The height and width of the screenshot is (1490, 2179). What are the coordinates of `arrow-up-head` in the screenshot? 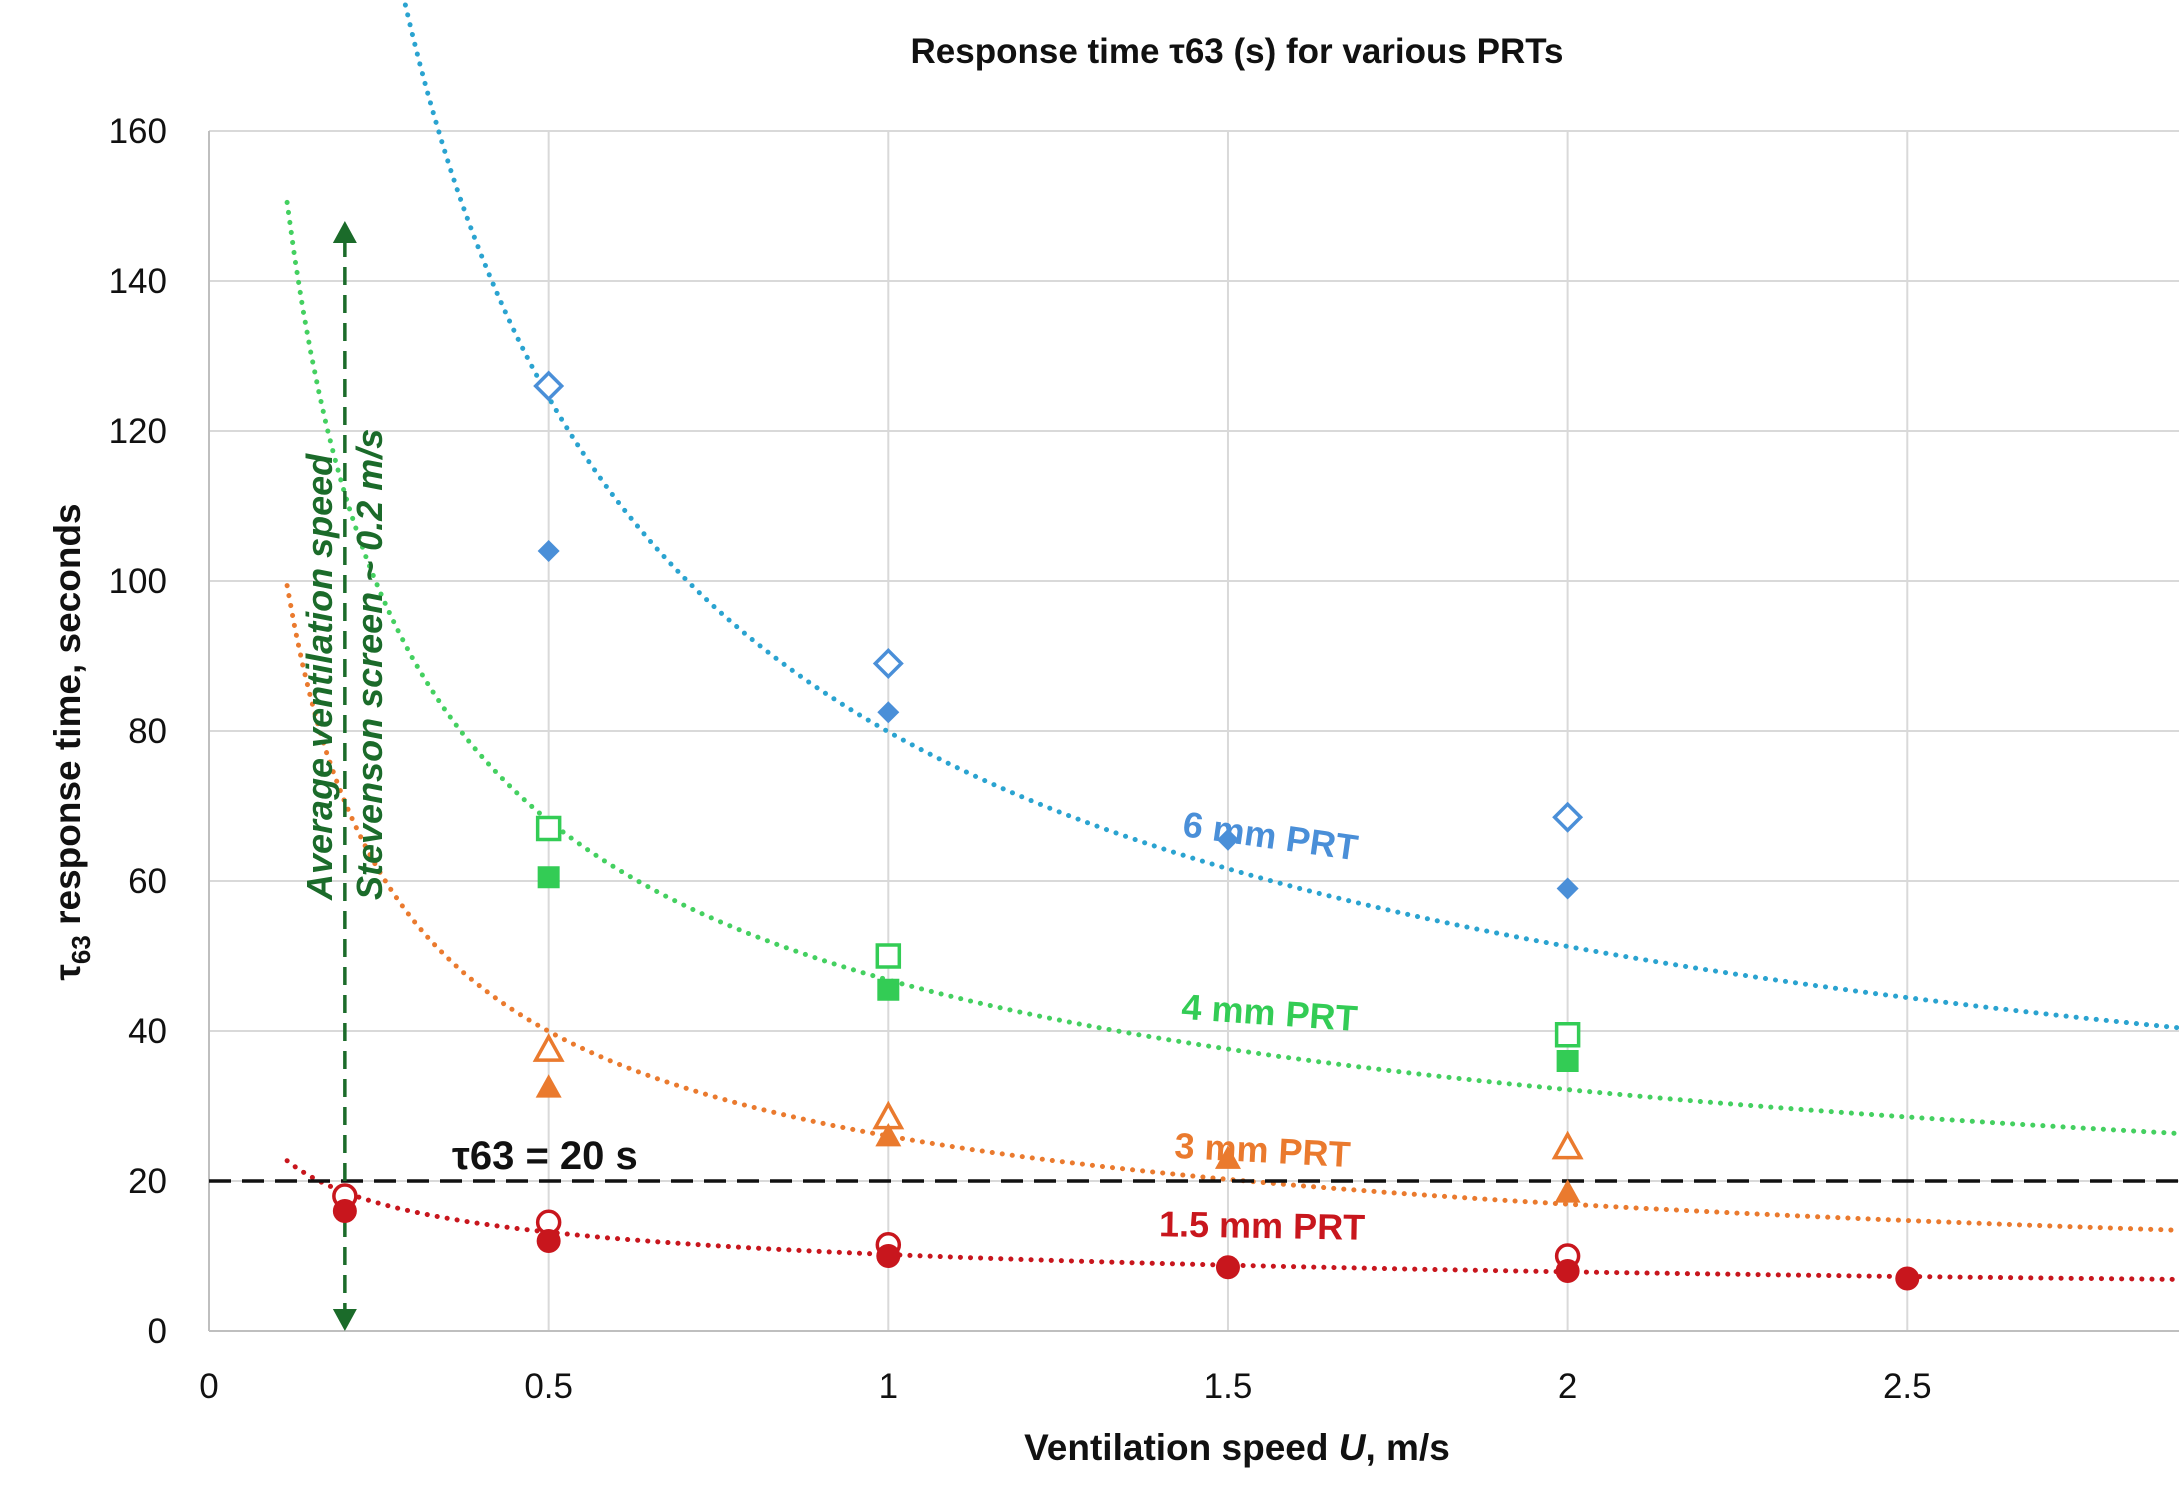 It's located at (344, 232).